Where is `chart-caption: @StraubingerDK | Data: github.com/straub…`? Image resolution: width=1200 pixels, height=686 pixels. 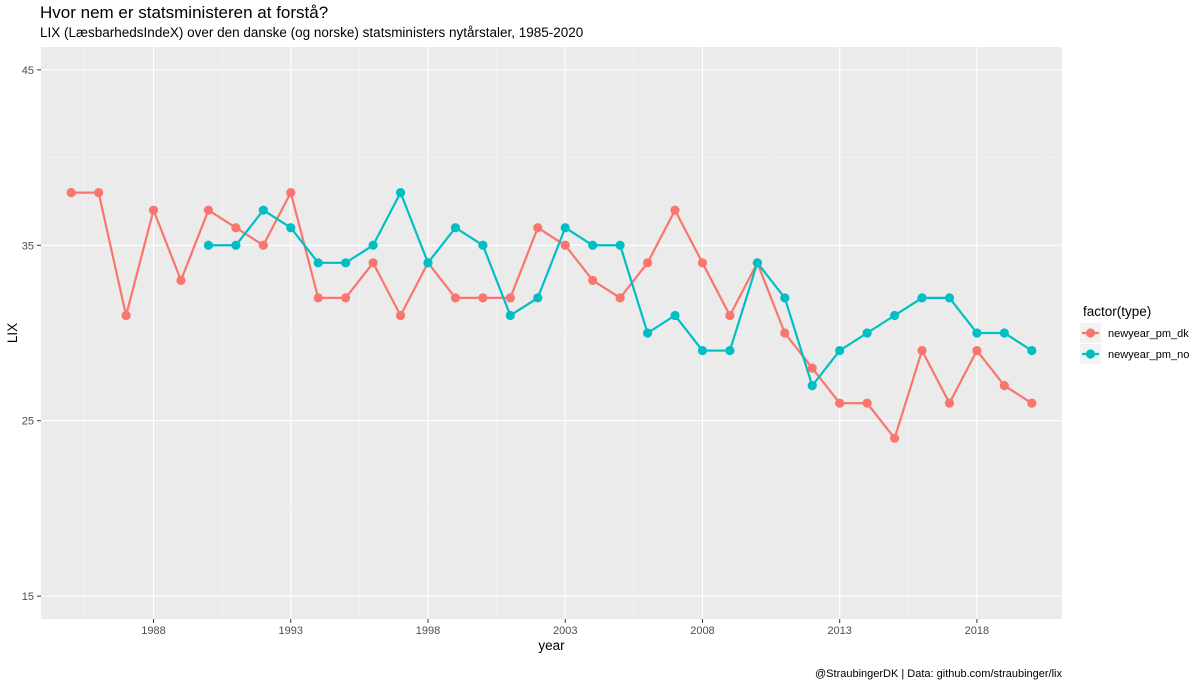
chart-caption: @StraubingerDK | Data: github.com/straub… is located at coordinates (938, 674).